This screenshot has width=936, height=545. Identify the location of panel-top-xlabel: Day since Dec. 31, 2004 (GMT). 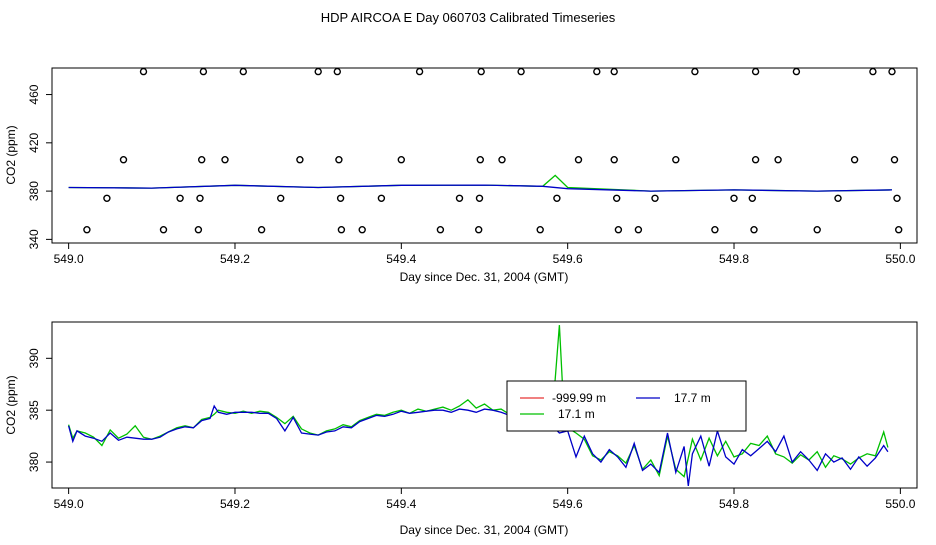
(484, 277).